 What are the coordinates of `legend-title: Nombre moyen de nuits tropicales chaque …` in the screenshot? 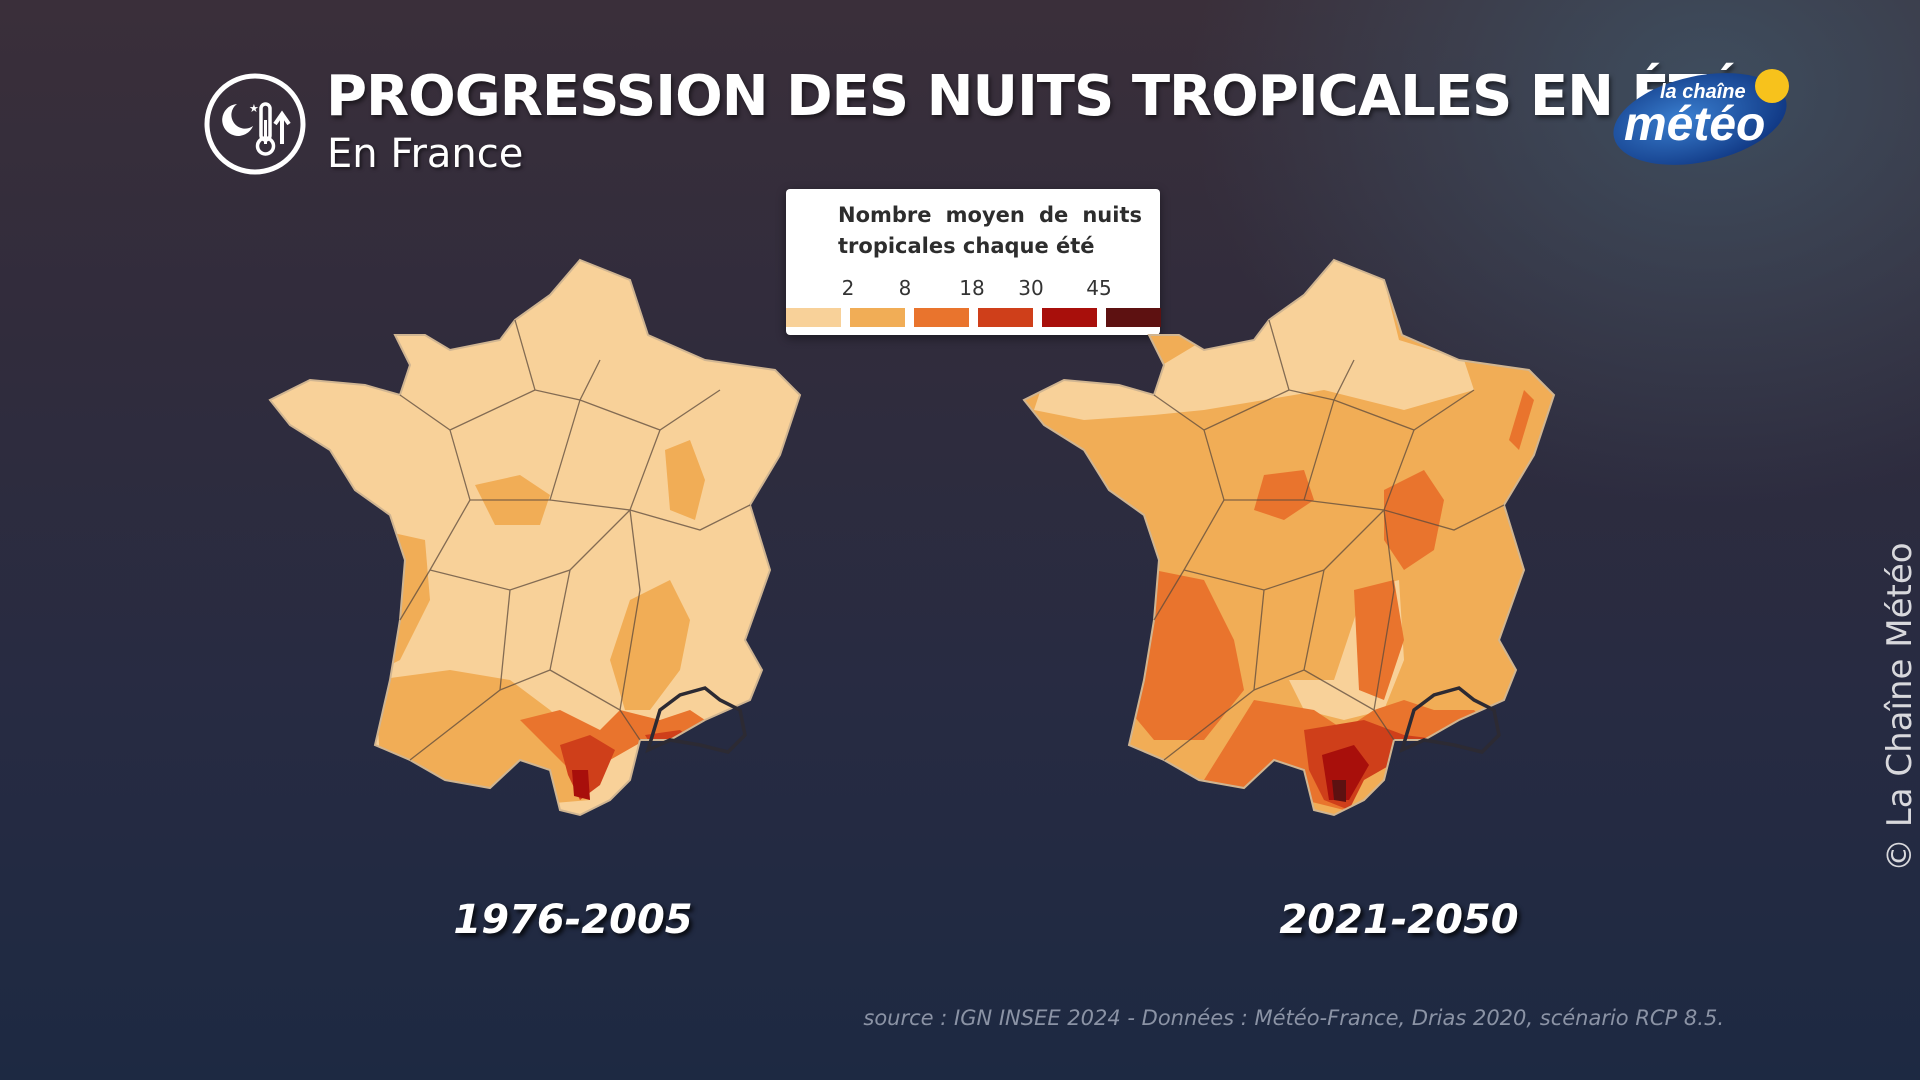 It's located at (990, 230).